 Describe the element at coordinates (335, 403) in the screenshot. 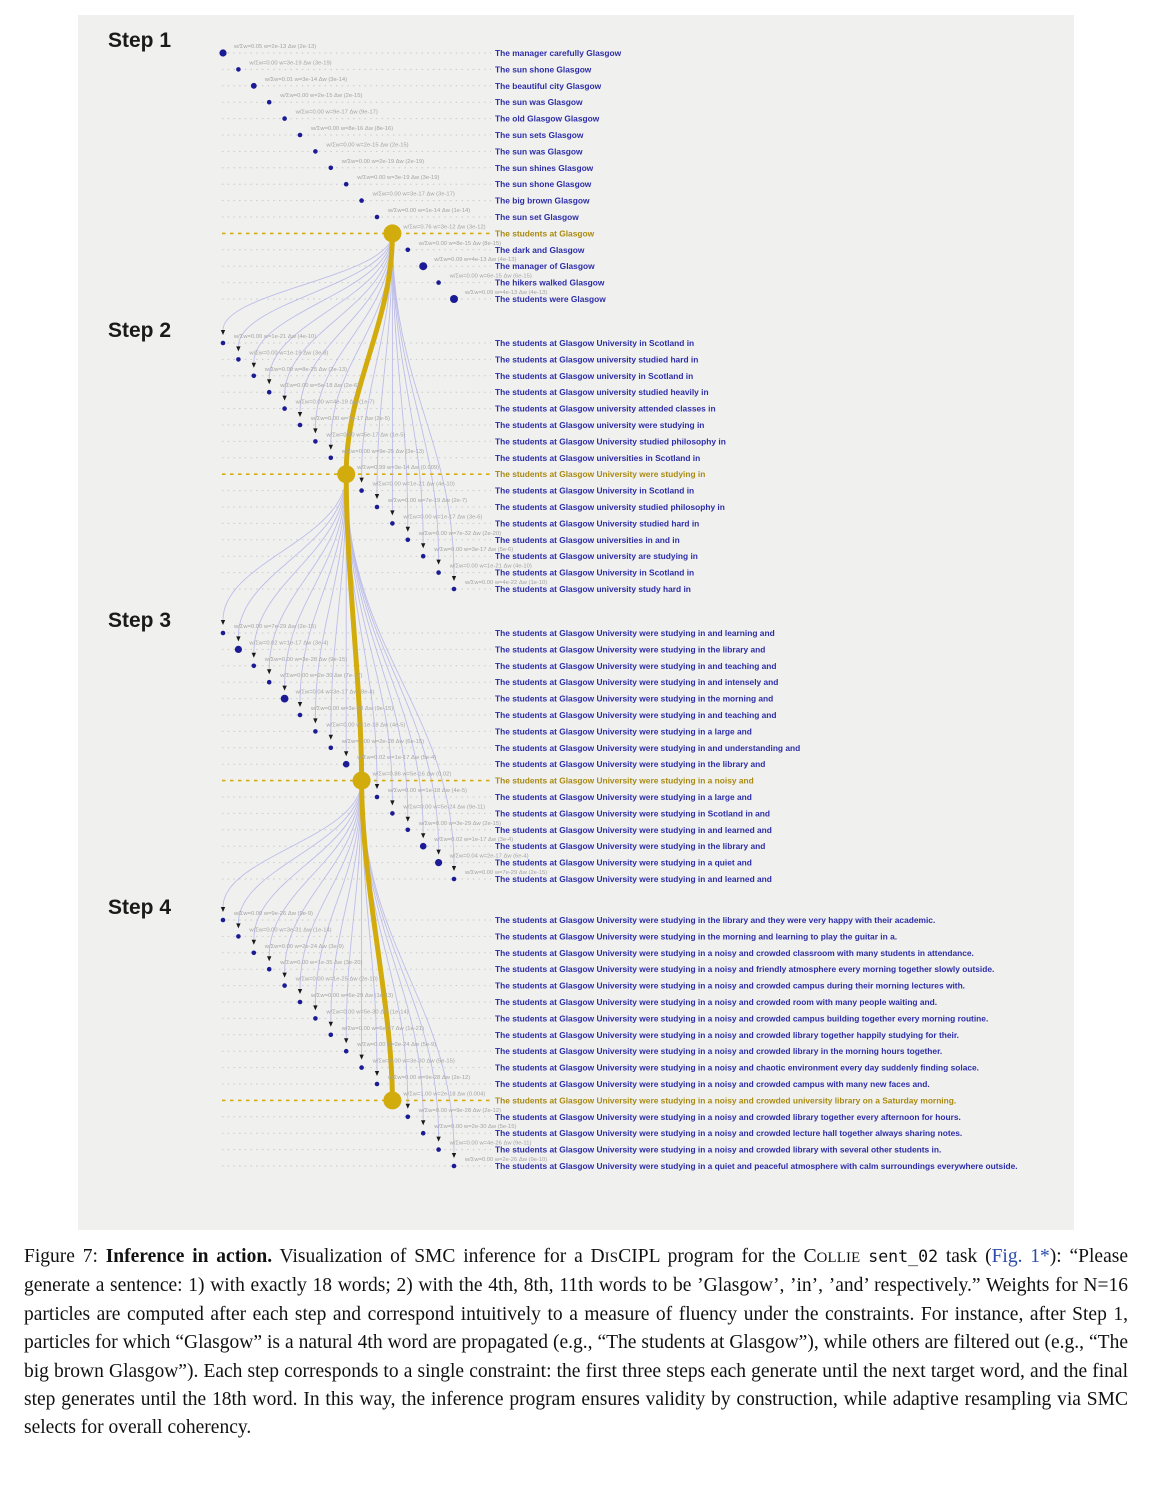

I see `particle-weight-label: w/Σw=0.00 w=4e-19 Δw (1e-7)` at that location.